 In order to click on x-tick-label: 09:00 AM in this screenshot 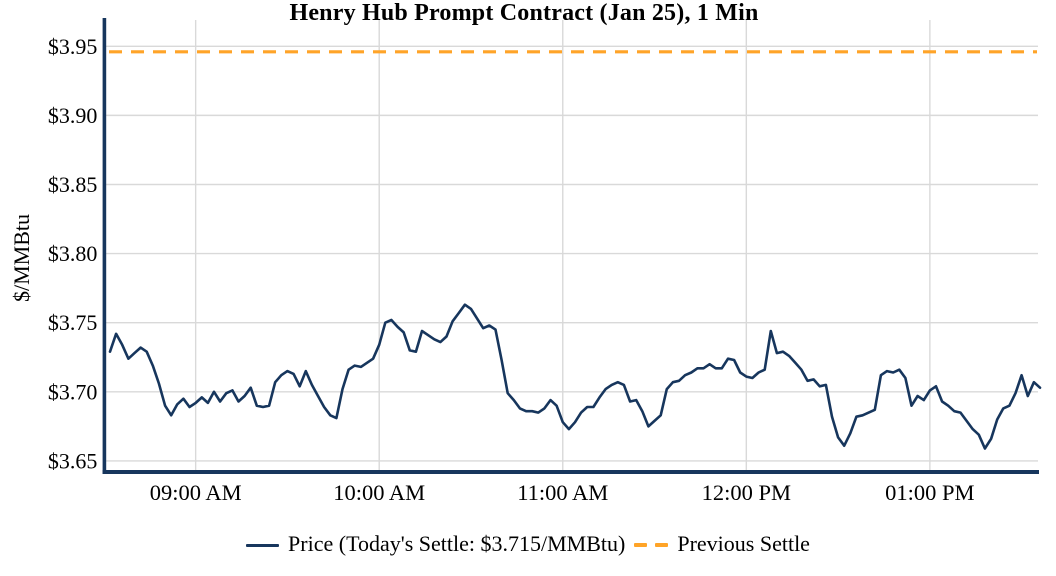, I will do `click(196, 492)`.